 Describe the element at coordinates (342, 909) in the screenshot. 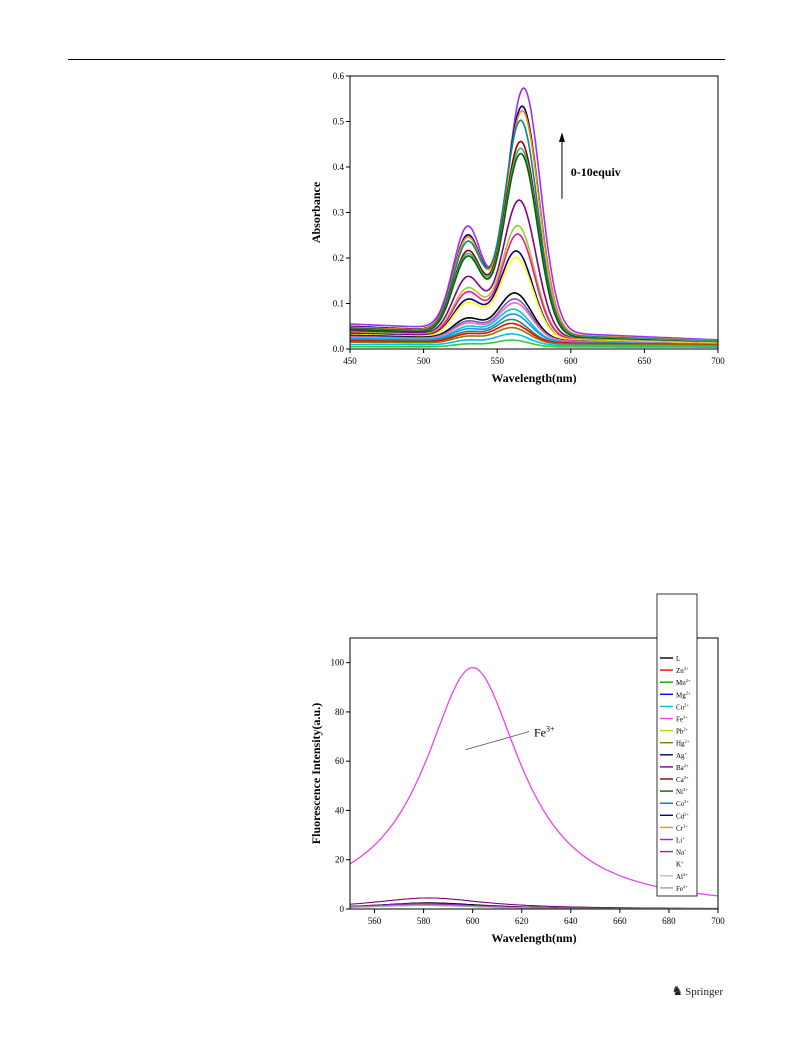

I see `y-tick-label: 0` at that location.